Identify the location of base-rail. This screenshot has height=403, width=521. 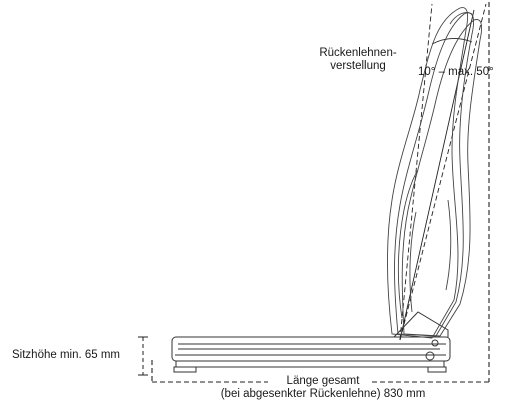
(310, 364).